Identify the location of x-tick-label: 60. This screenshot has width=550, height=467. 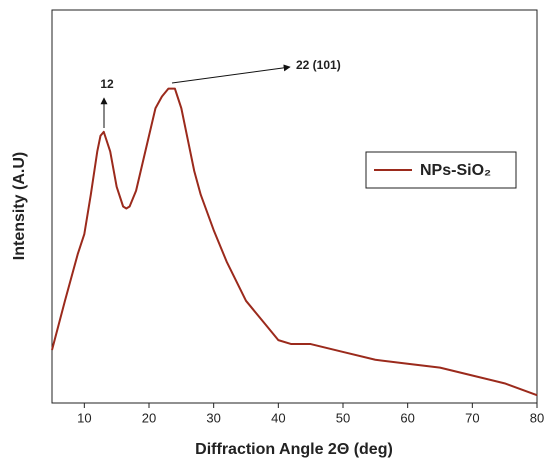
(407, 417).